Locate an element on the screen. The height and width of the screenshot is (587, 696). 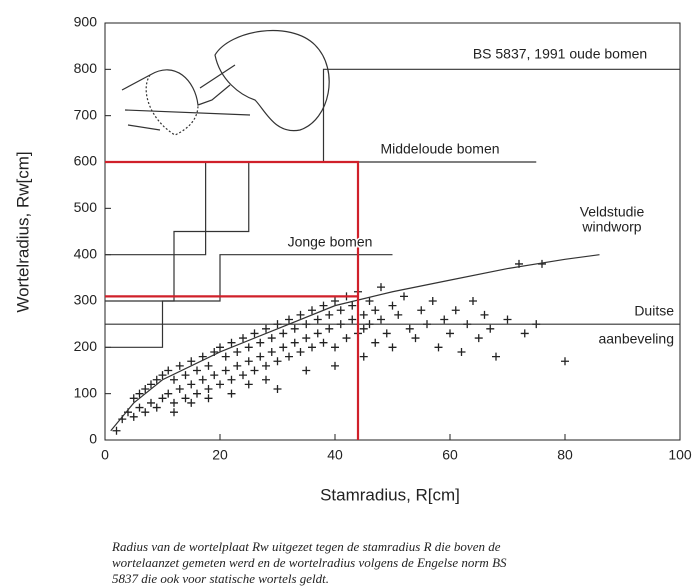
y-tick-label: 300 is located at coordinates (86, 300).